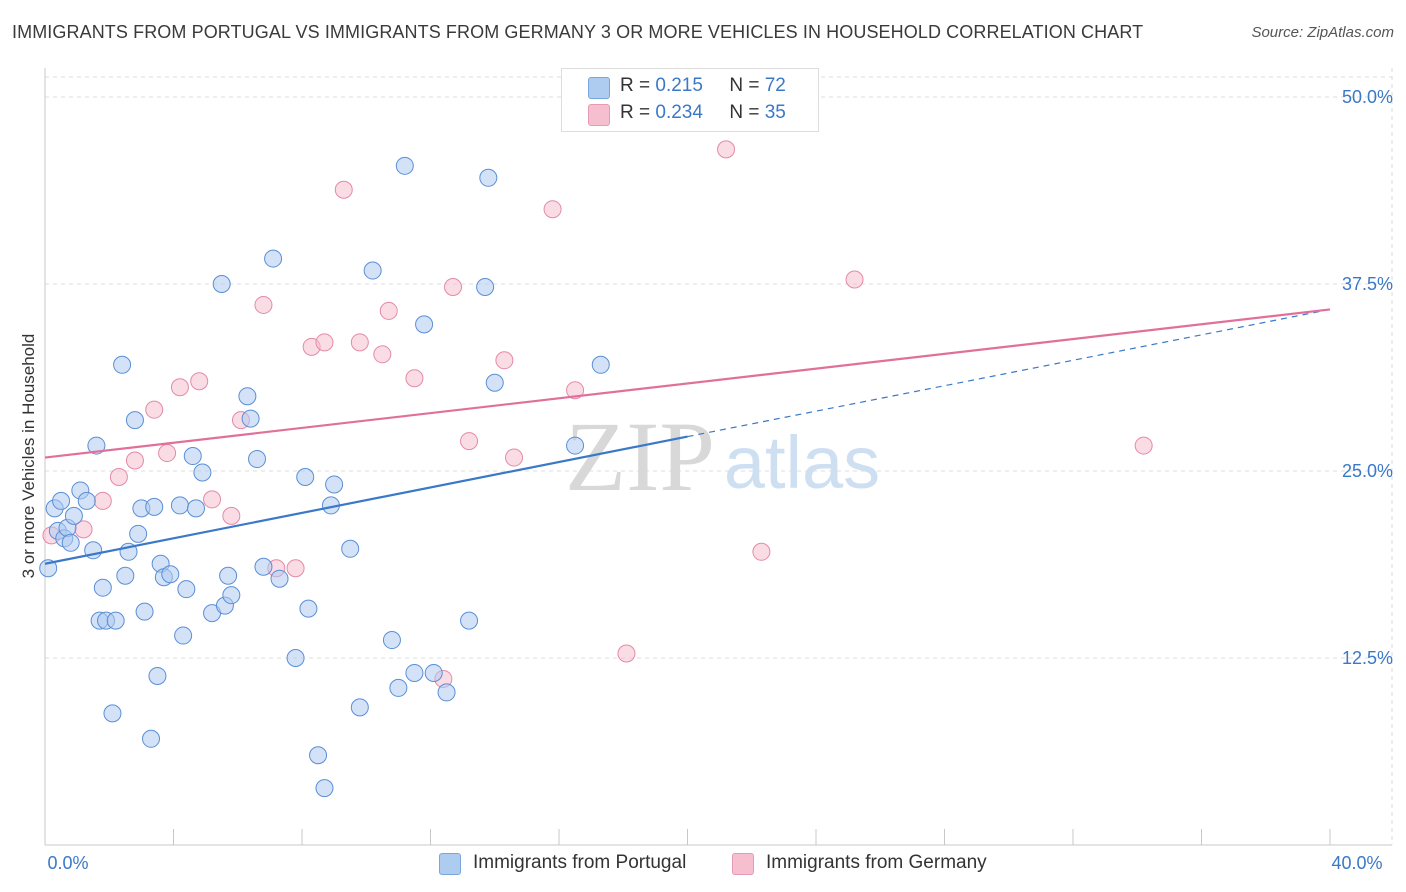  What do you see at coordinates (1367, 658) in the screenshot?
I see `y-tick-label: 12.5%` at bounding box center [1367, 658].